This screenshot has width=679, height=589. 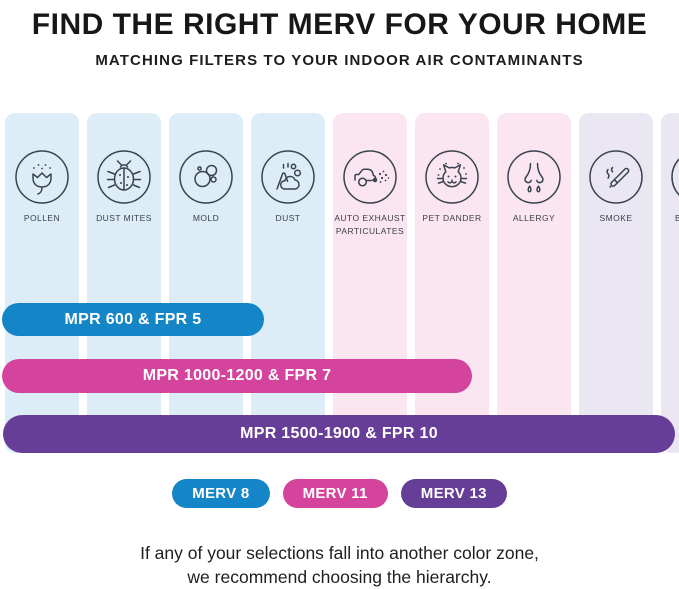 What do you see at coordinates (616, 283) in the screenshot?
I see `column-smoke: SMOKE` at bounding box center [616, 283].